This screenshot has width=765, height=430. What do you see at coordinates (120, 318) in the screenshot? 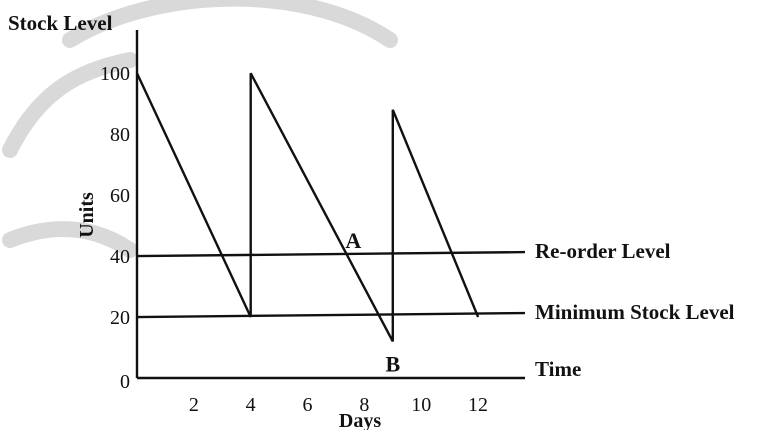
I see `y-tick-label: 20` at bounding box center [120, 318].